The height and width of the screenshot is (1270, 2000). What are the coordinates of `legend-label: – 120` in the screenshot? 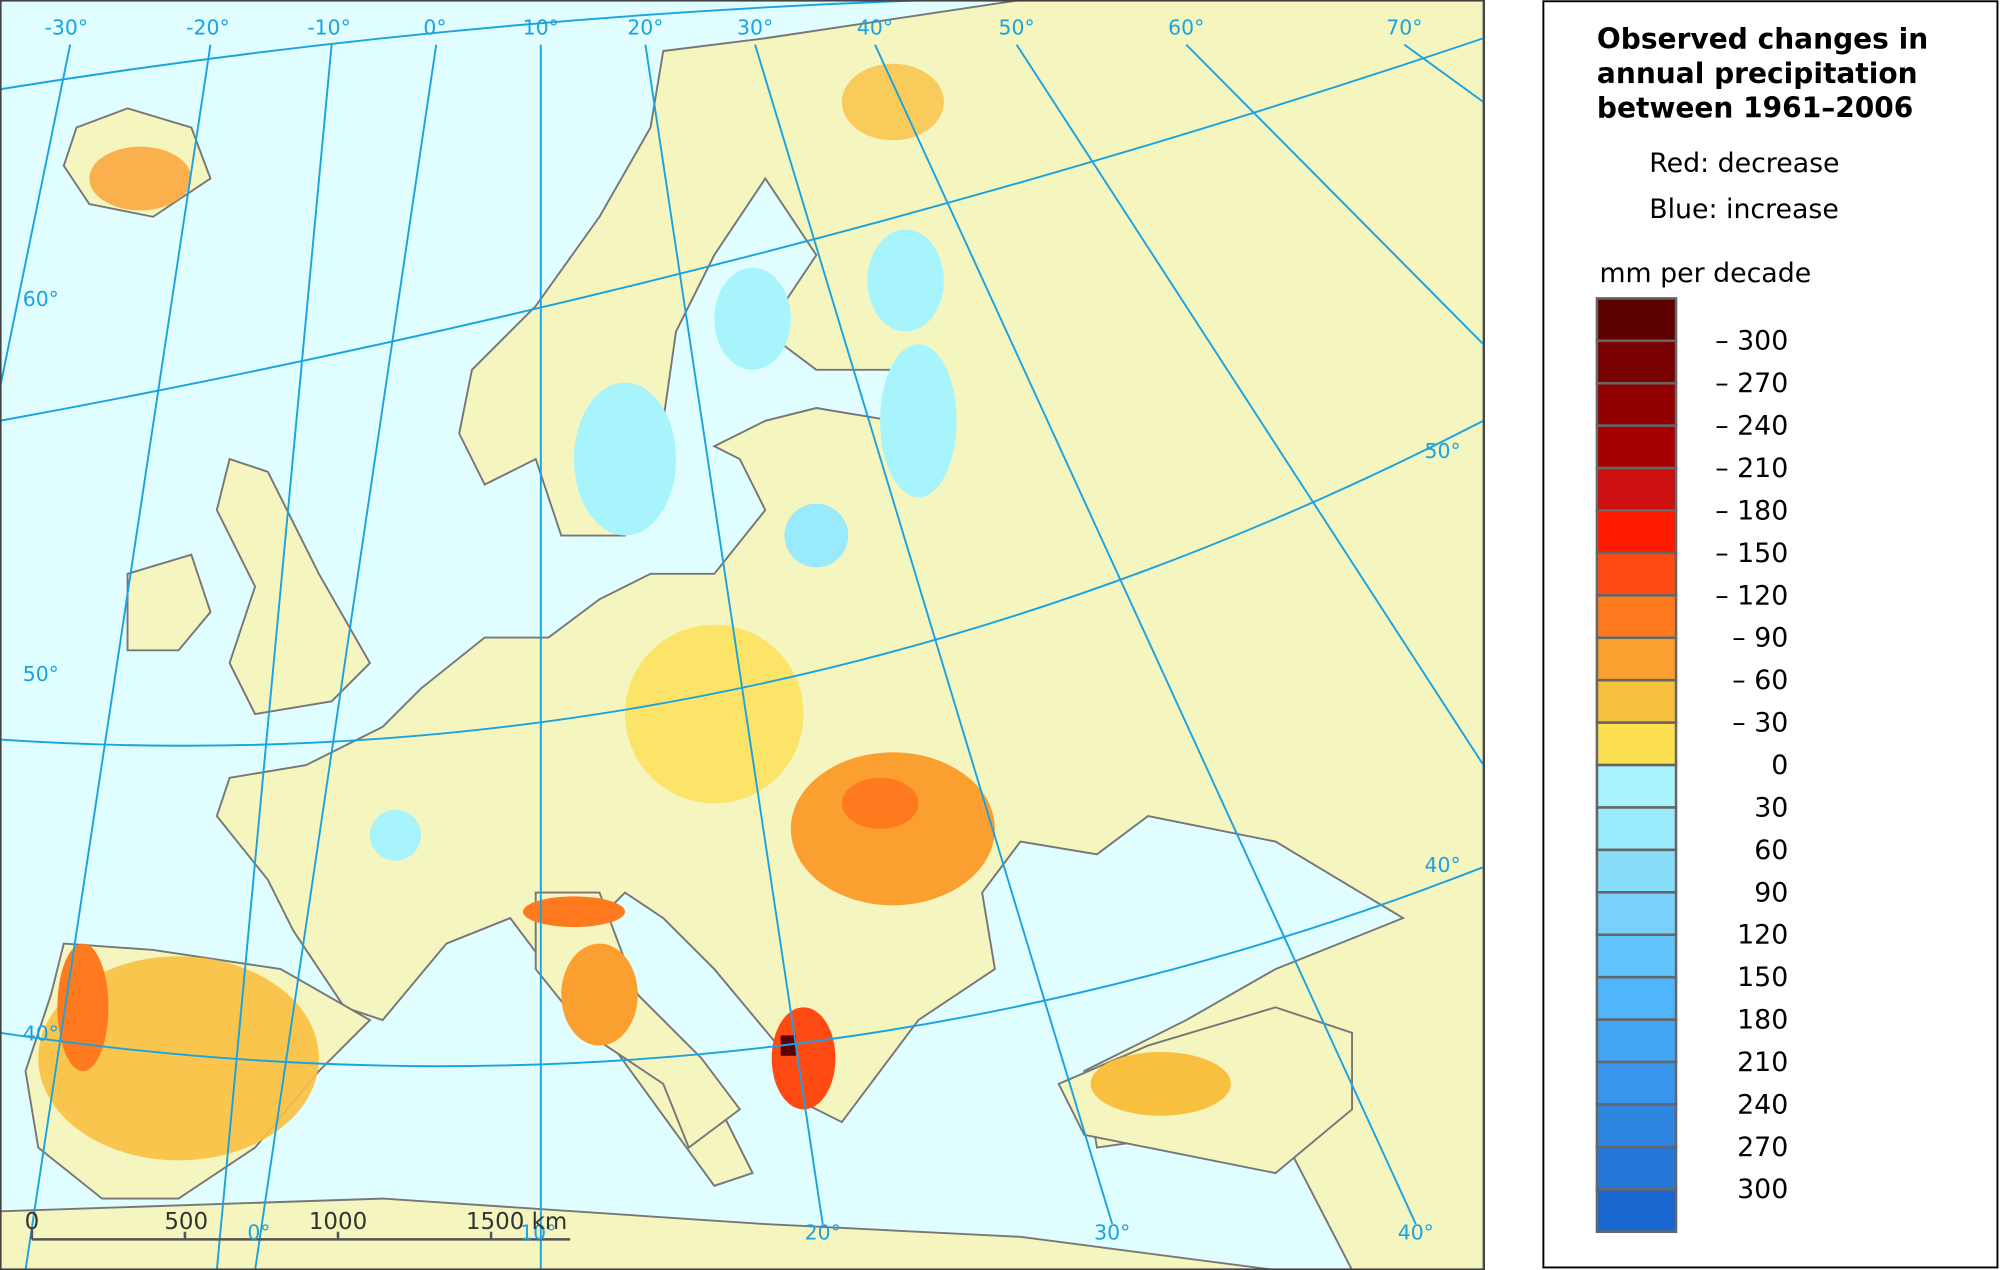 It's located at (1751, 595).